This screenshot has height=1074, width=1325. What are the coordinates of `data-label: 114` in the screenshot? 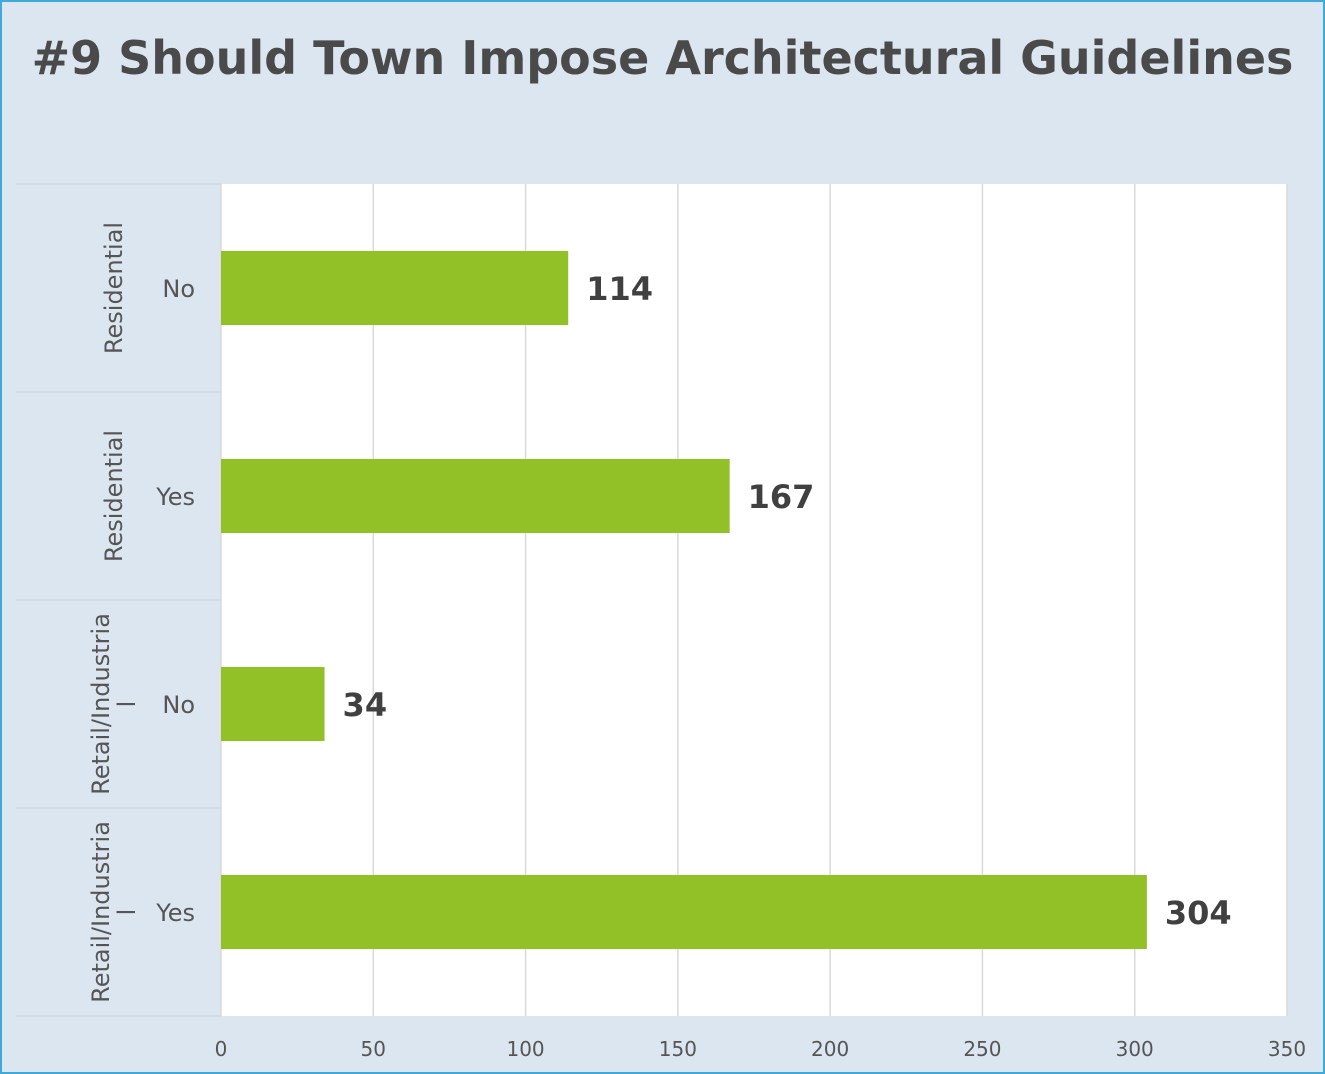 It's located at (619, 289).